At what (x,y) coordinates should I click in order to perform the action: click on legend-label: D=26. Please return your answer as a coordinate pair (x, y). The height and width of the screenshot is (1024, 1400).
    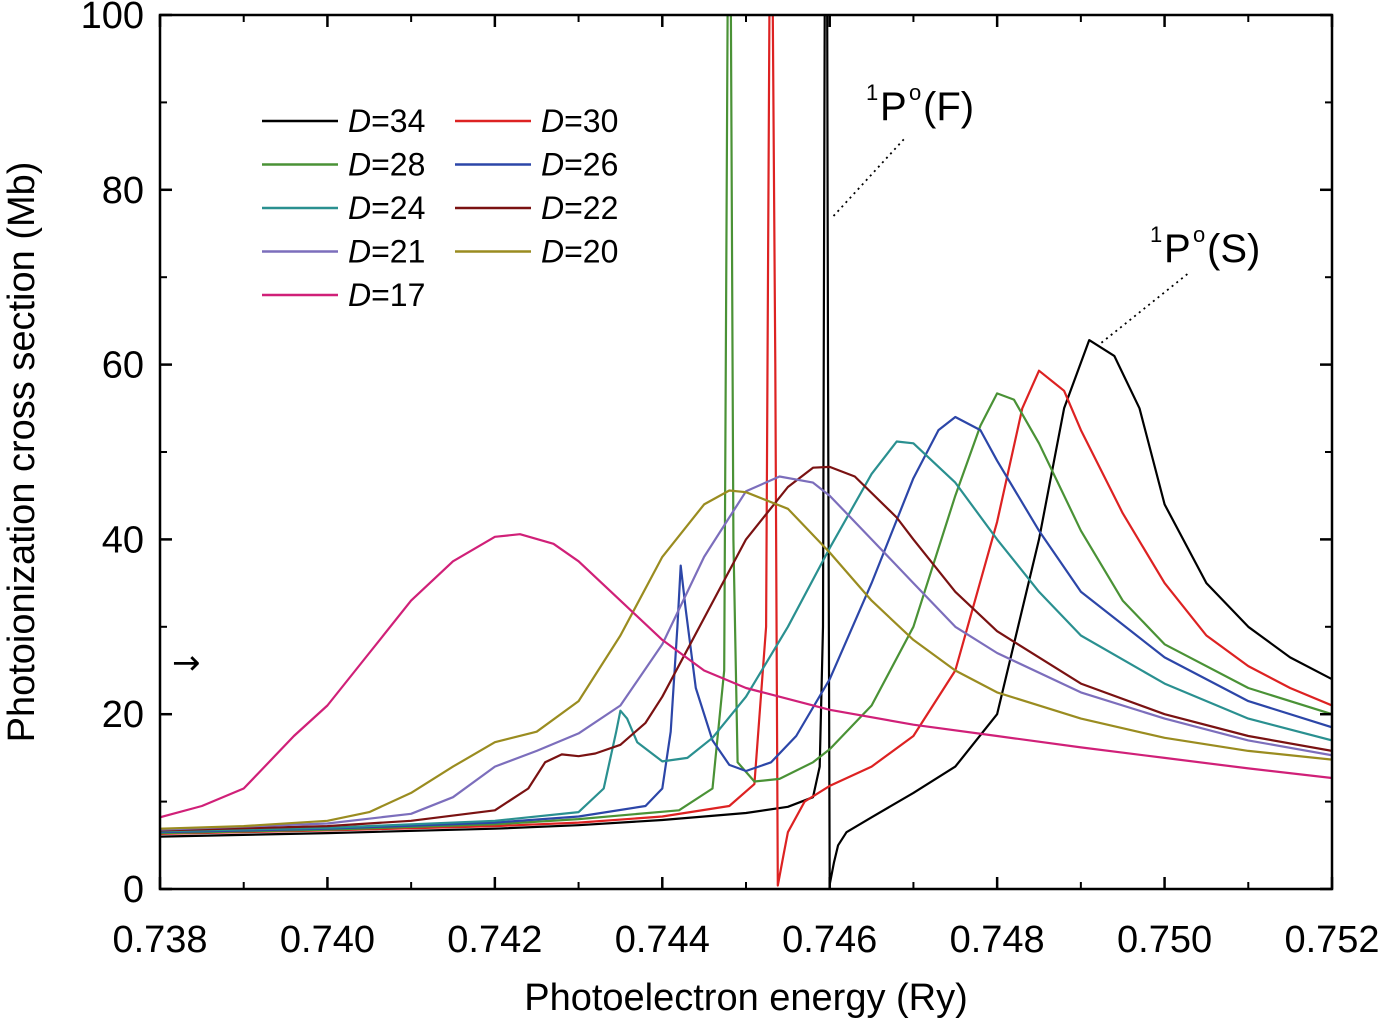
    Looking at the image, I should click on (579, 165).